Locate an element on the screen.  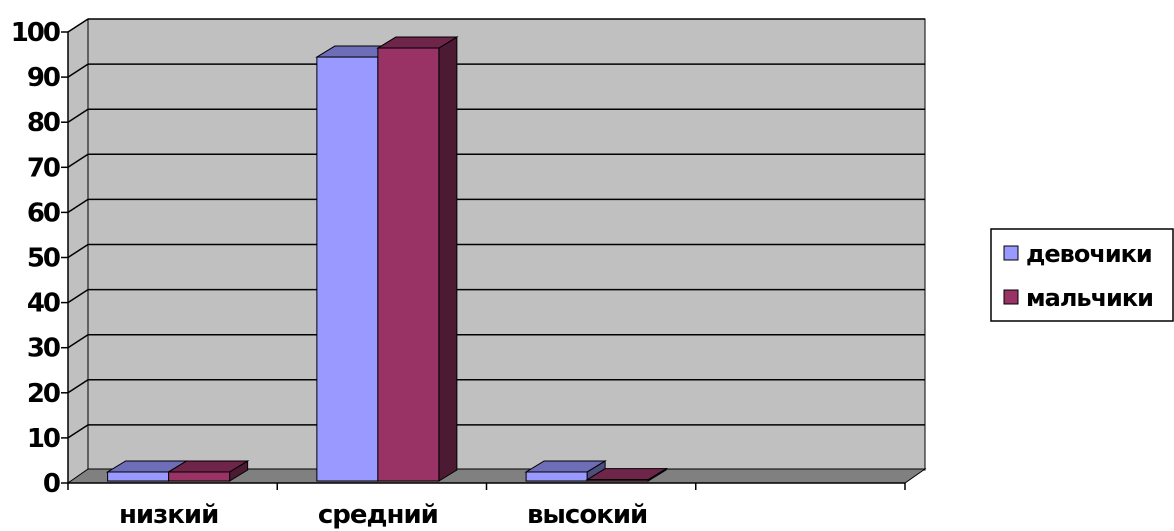
legend: девочики мальчики is located at coordinates (1082, 275).